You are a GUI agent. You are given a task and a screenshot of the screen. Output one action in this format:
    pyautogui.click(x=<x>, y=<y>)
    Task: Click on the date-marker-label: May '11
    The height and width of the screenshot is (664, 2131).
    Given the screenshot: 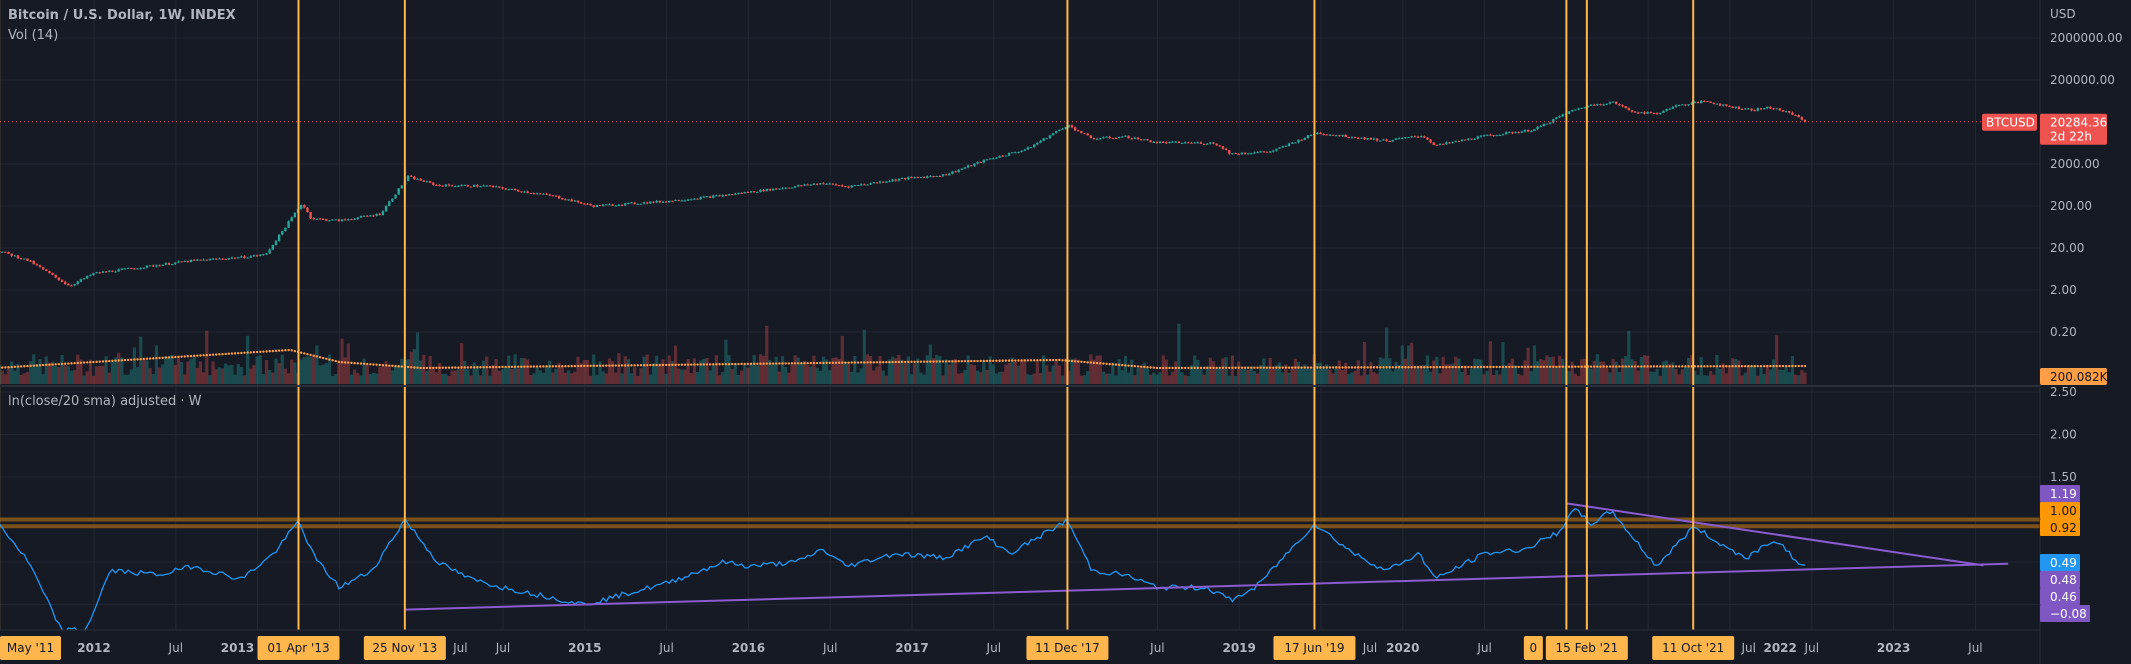 What is the action you would take?
    pyautogui.click(x=30, y=648)
    